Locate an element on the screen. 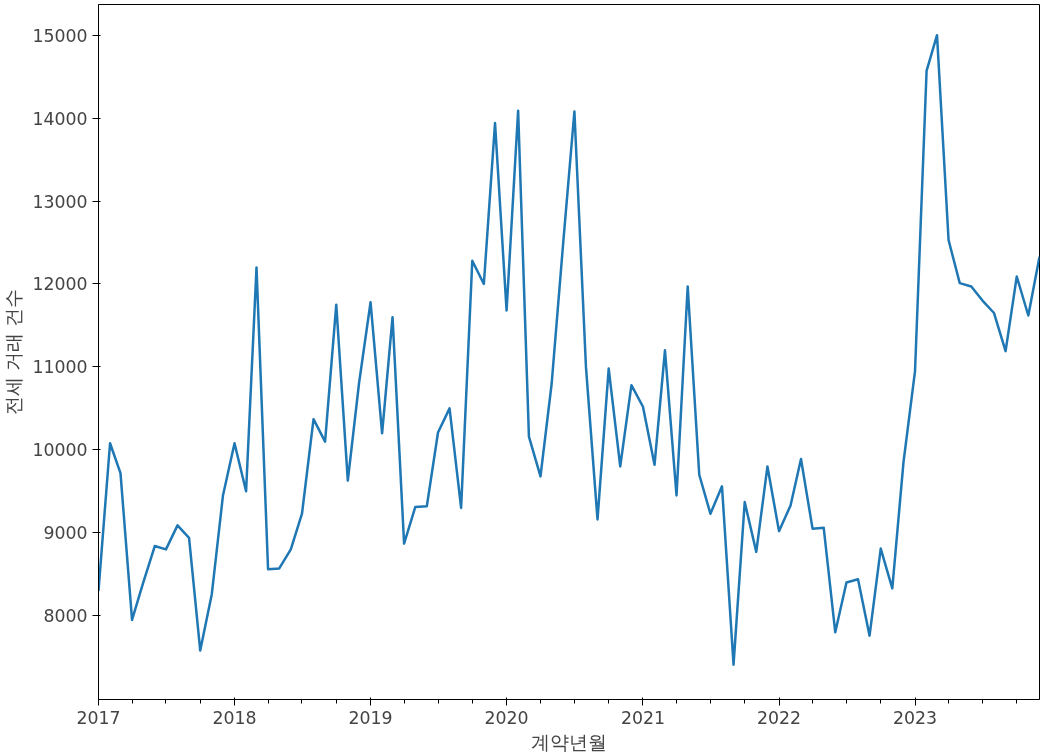 The height and width of the screenshot is (755, 1043). x-tick-label: 2022 is located at coordinates (779, 717).